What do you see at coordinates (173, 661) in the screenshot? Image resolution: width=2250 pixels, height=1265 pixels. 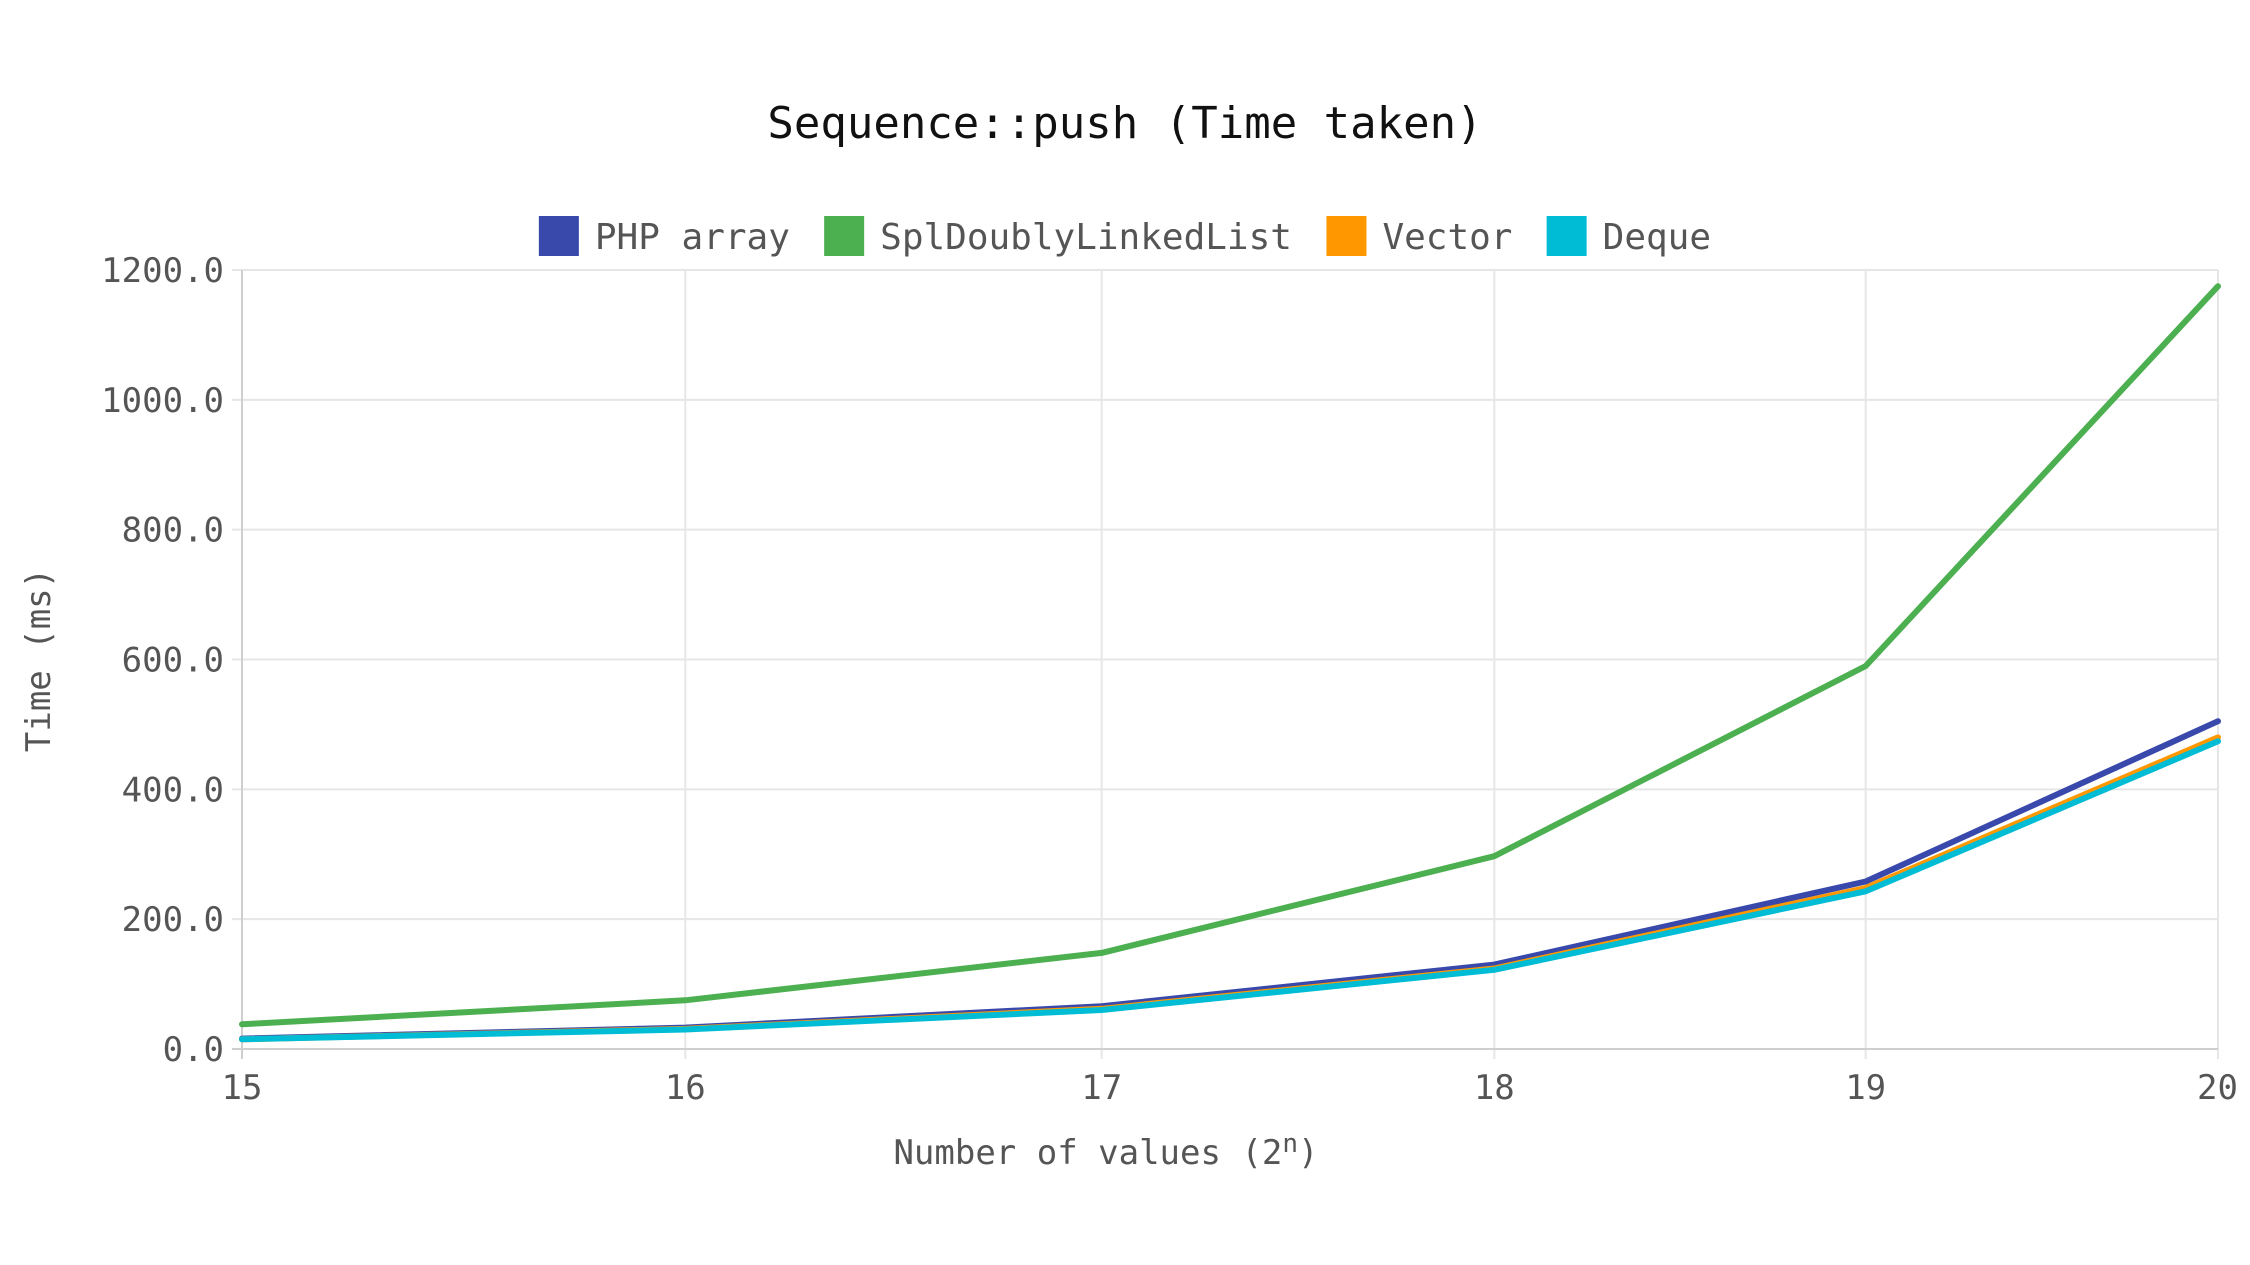 I see `y-tick-label: 600.0` at bounding box center [173, 661].